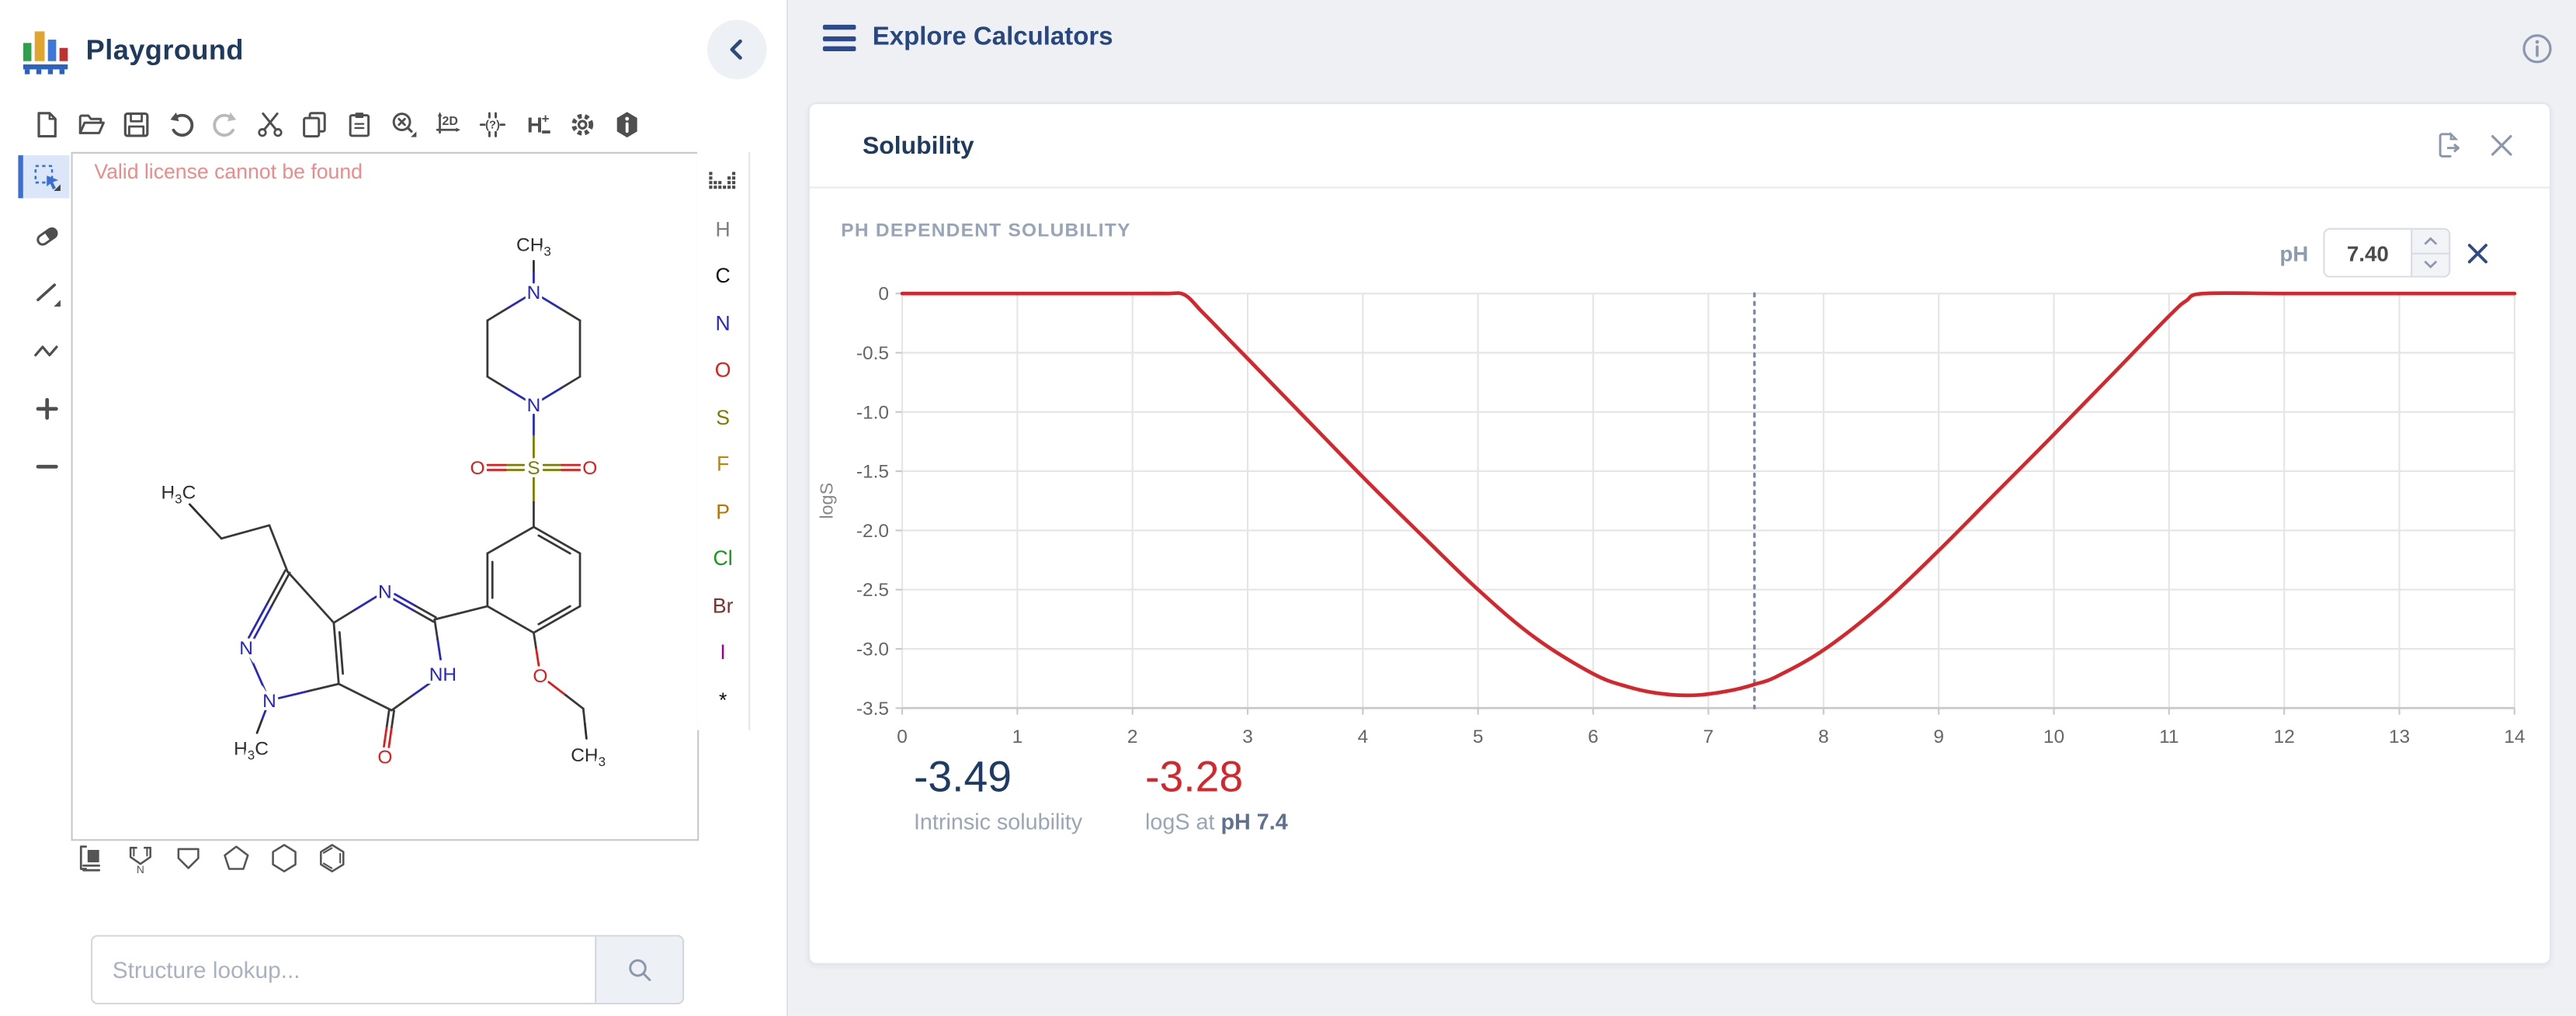 The image size is (2576, 1016). I want to click on about-icon, so click(626, 123).